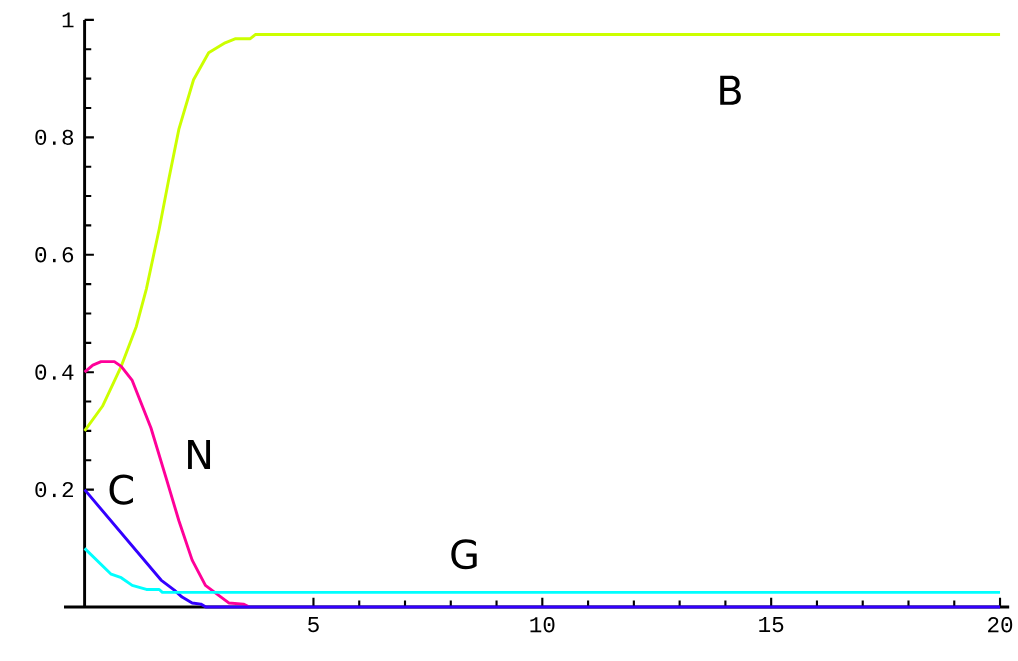 Image resolution: width=1018 pixels, height=661 pixels. What do you see at coordinates (313, 625) in the screenshot?
I see `x-tick-label: 5` at bounding box center [313, 625].